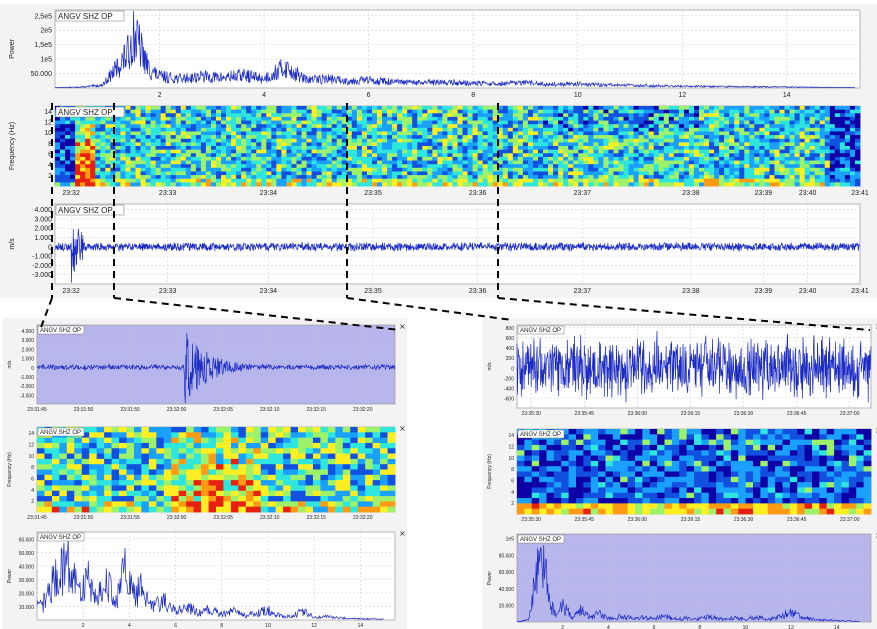 This screenshot has width=877, height=629. I want to click on y-tick-label: 1e5, so click(46, 60).